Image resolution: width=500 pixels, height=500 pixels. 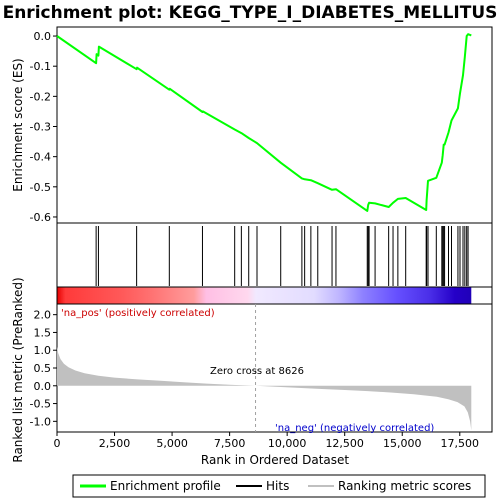 What do you see at coordinates (40, 157) in the screenshot?
I see `es-y-tick-label: -0.4` at bounding box center [40, 157].